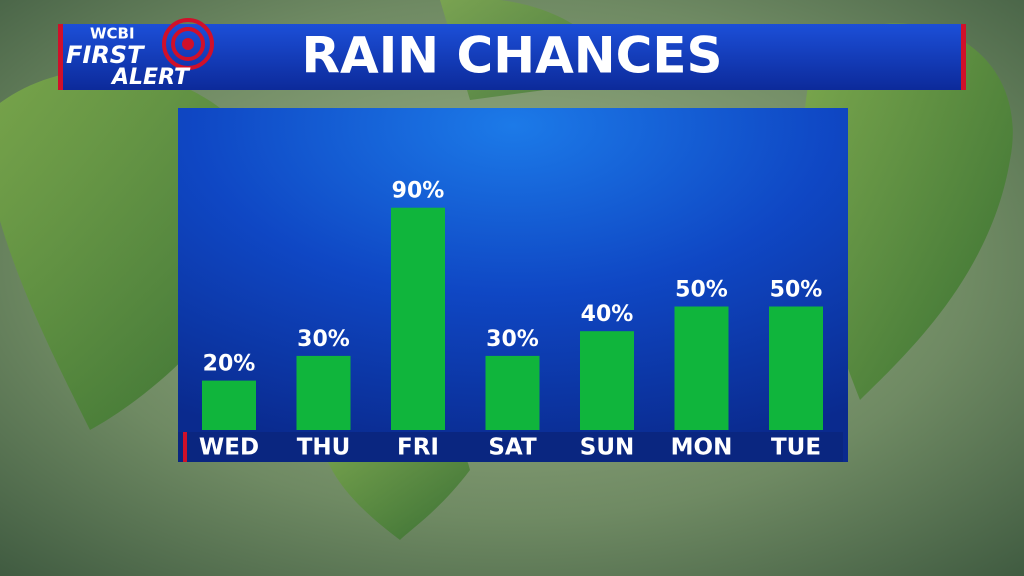  What do you see at coordinates (796, 448) in the screenshot?
I see `category-label: TUE` at bounding box center [796, 448].